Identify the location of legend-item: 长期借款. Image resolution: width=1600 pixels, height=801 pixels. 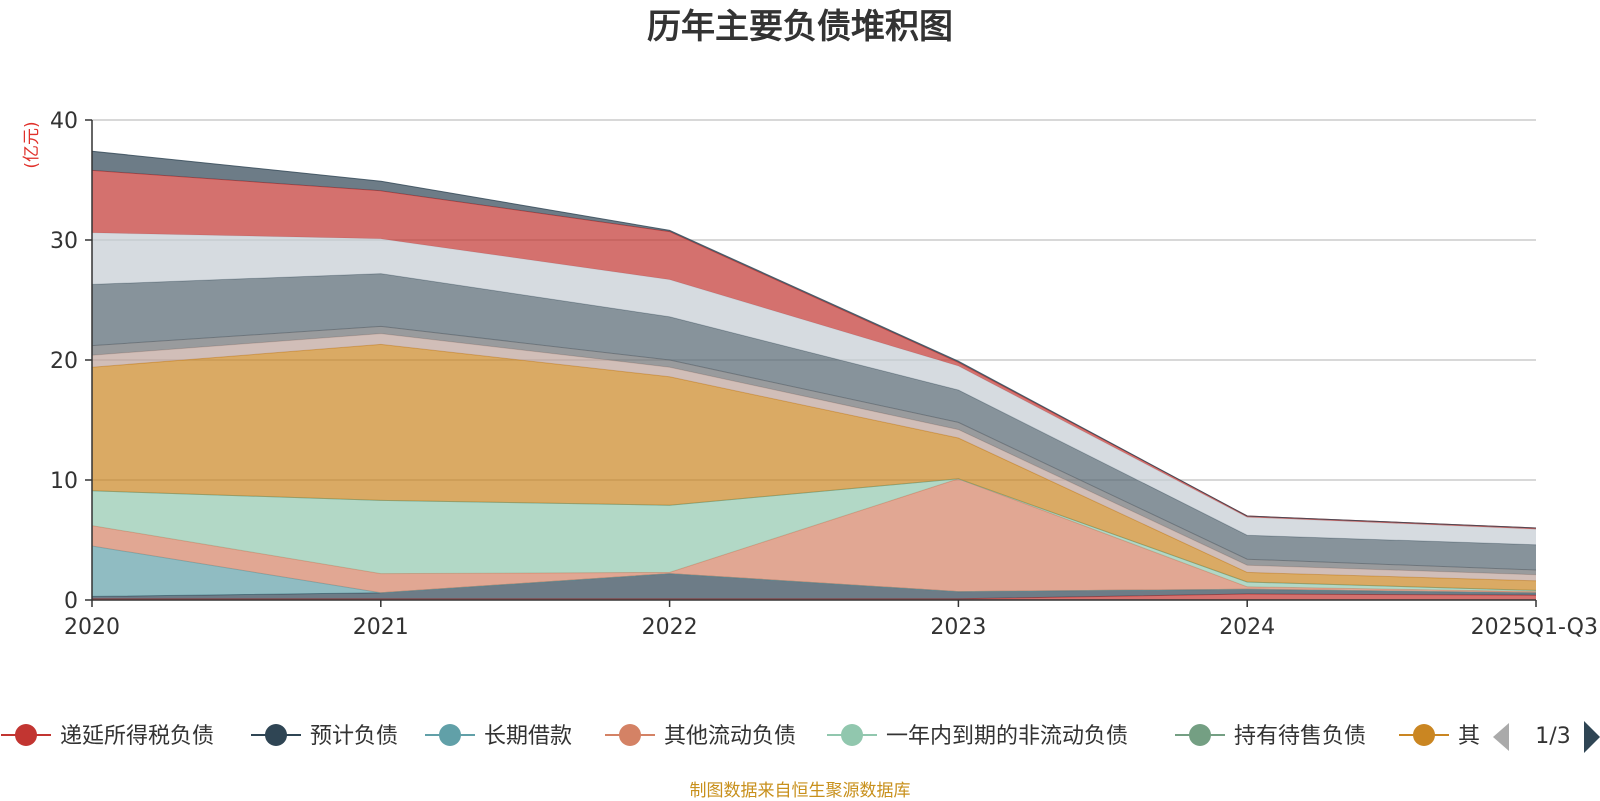
(498, 736).